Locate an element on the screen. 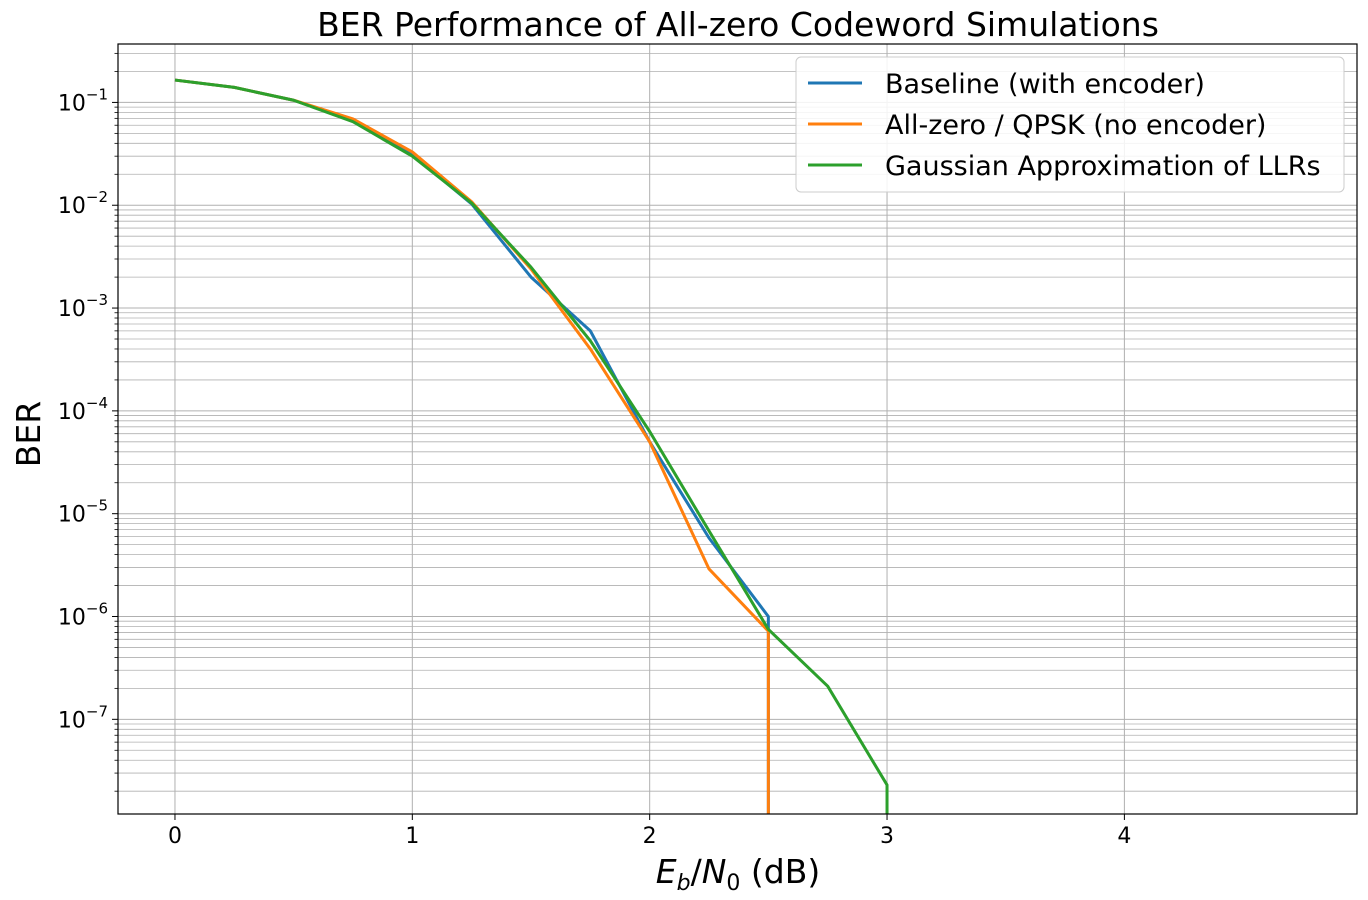 This screenshot has height=900, width=1368. y-tick-label: 10⁻¹ is located at coordinates (83, 100).